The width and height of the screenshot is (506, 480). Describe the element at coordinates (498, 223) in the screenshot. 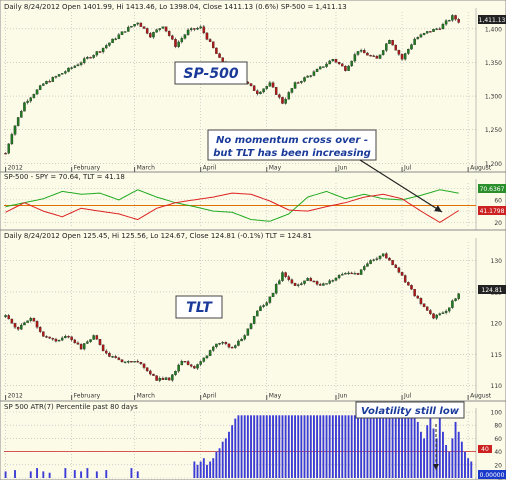

I see `y-tick-label: 20` at that location.